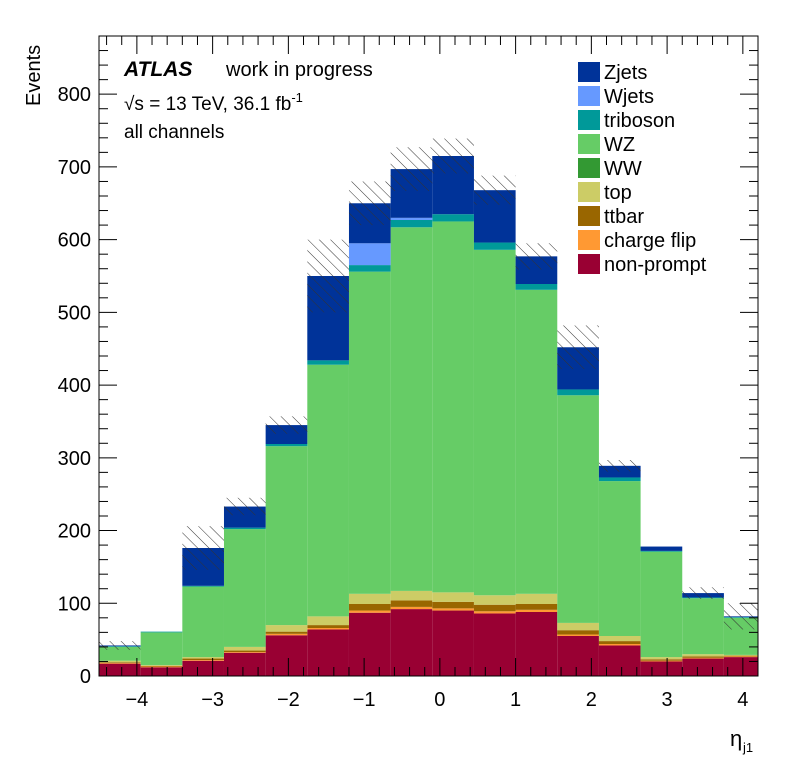 This screenshot has height=772, width=796. Describe the element at coordinates (736, 738) in the screenshot. I see `x-axis-label: η` at that location.